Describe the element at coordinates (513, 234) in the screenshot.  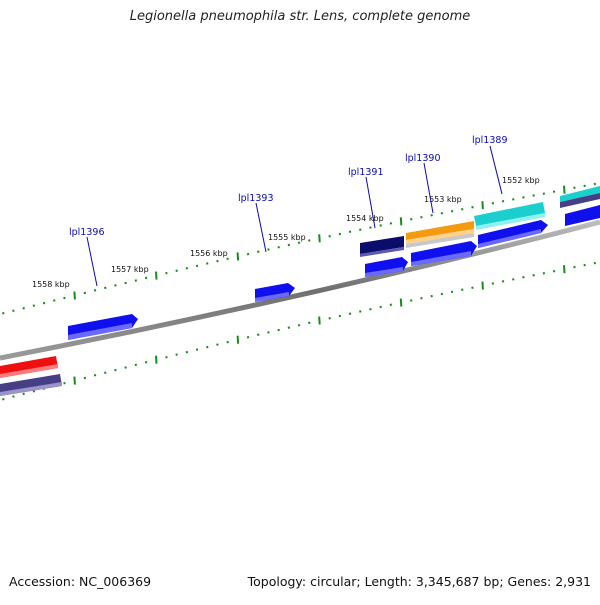
I see `gene-block-upper-d` at that location.